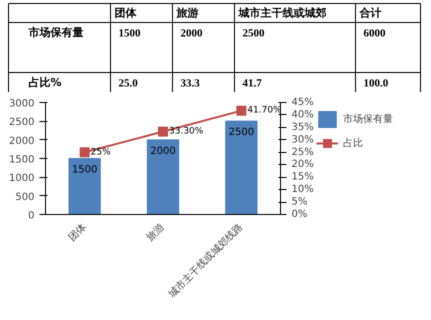 The image size is (431, 320). What do you see at coordinates (370, 13) in the screenshot?
I see `category-label: 合计` at bounding box center [370, 13].